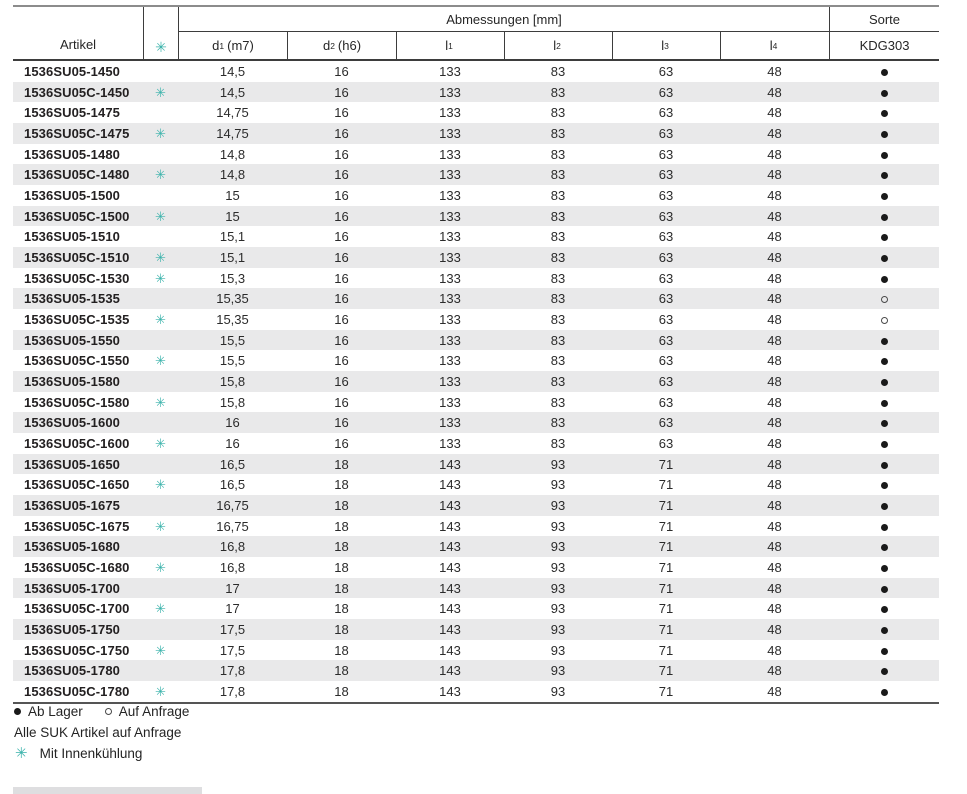 The image size is (967, 794). What do you see at coordinates (72, 340) in the screenshot?
I see `artikel-cell: 1536SU05-1550` at bounding box center [72, 340].